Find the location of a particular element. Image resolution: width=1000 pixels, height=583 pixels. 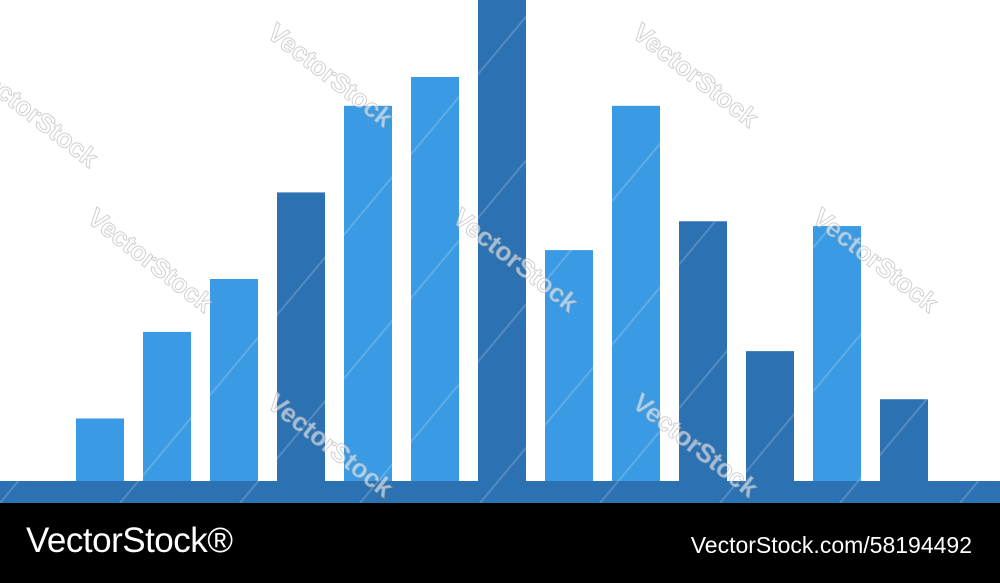

footer-image-id: VectorStock.com/58194492 is located at coordinates (831, 545).